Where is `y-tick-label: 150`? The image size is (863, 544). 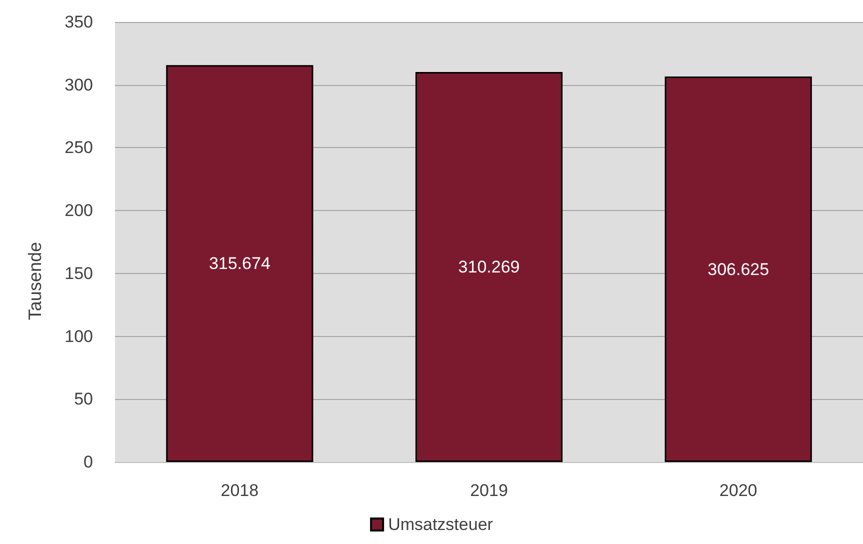 y-tick-label: 150 is located at coordinates (78, 273).